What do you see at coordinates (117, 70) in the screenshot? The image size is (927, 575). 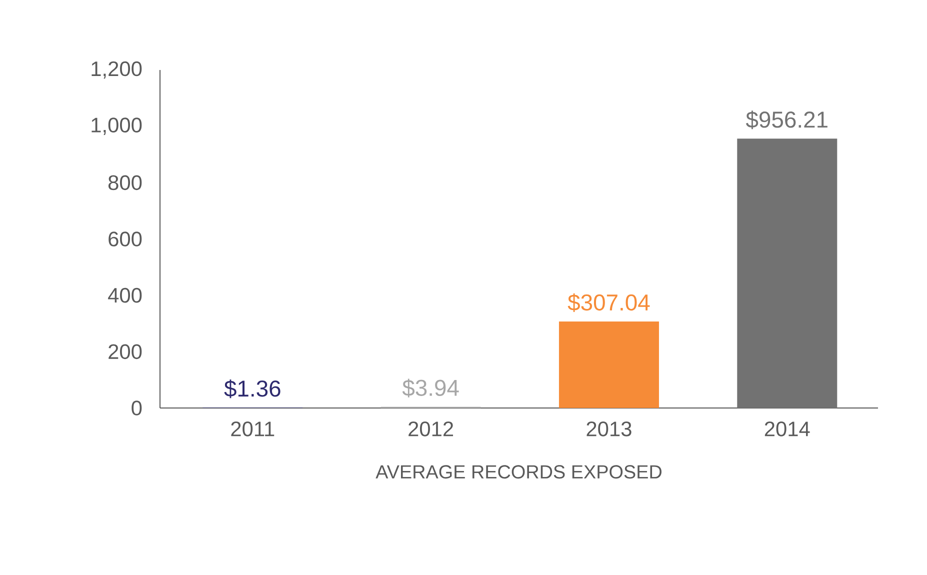 I see `y-tick-label: 1,200` at bounding box center [117, 70].